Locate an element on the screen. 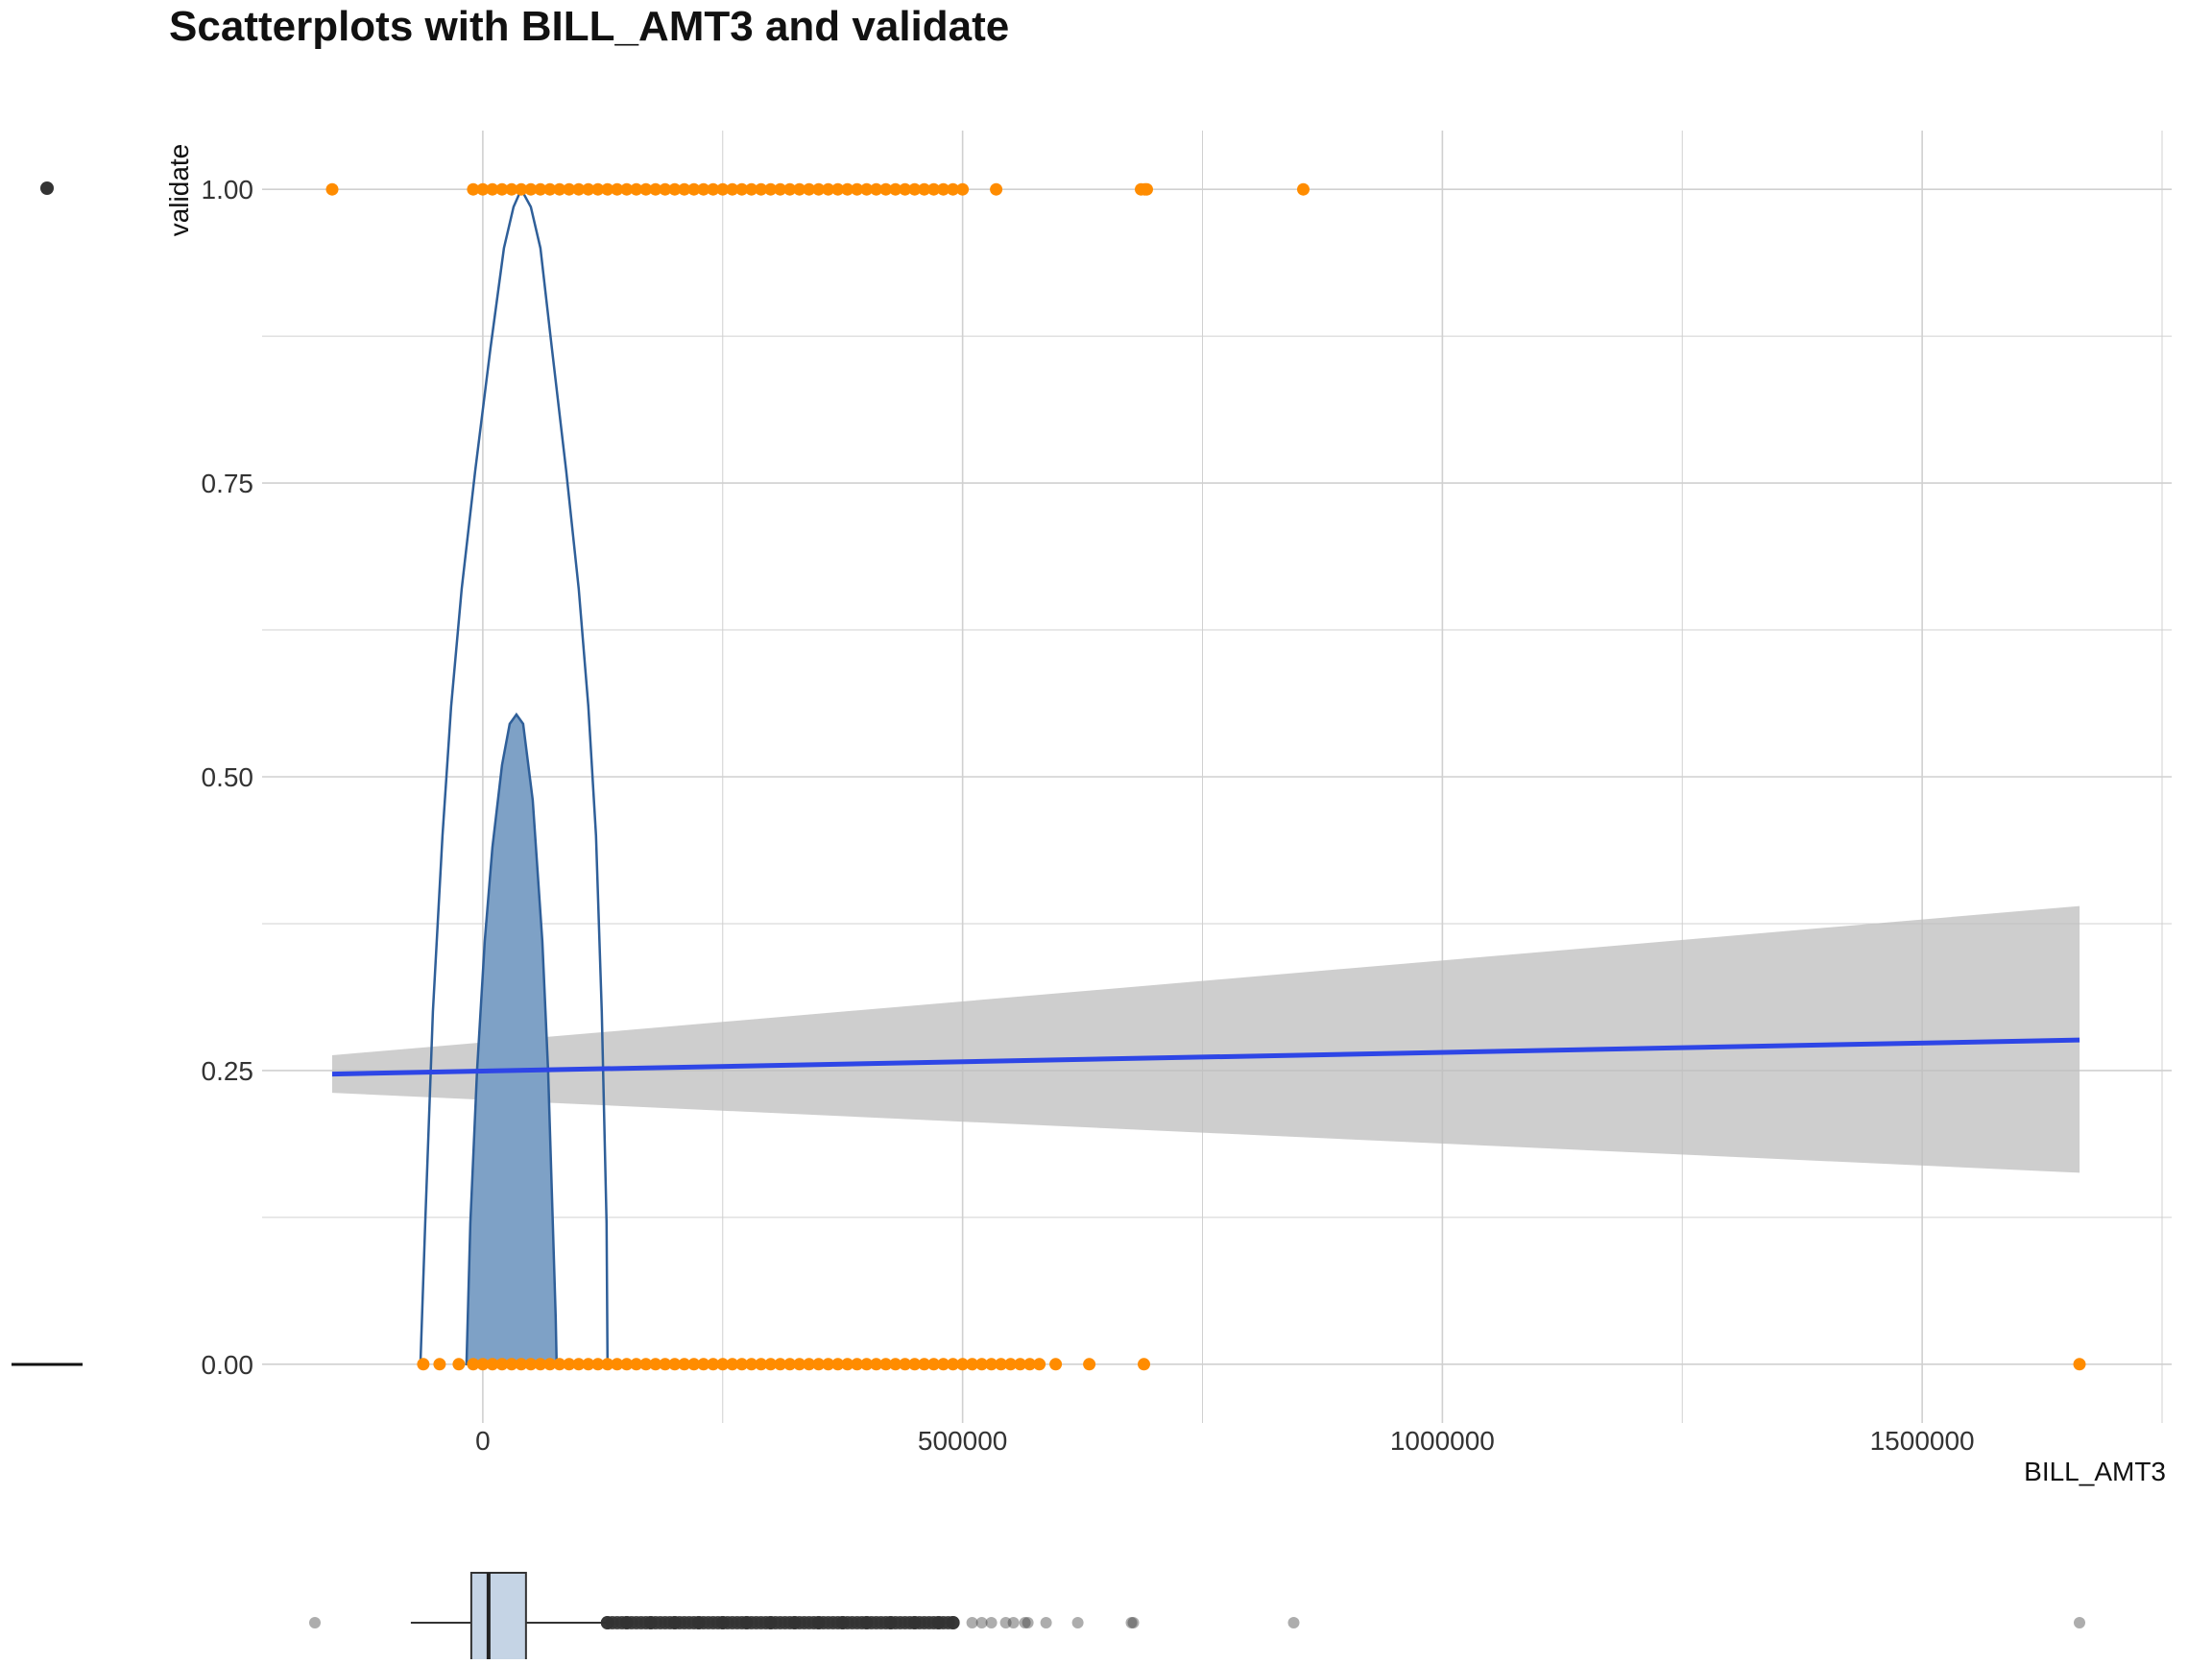 The width and height of the screenshot is (2212, 1664). regression-line-group is located at coordinates (1205, 1057).